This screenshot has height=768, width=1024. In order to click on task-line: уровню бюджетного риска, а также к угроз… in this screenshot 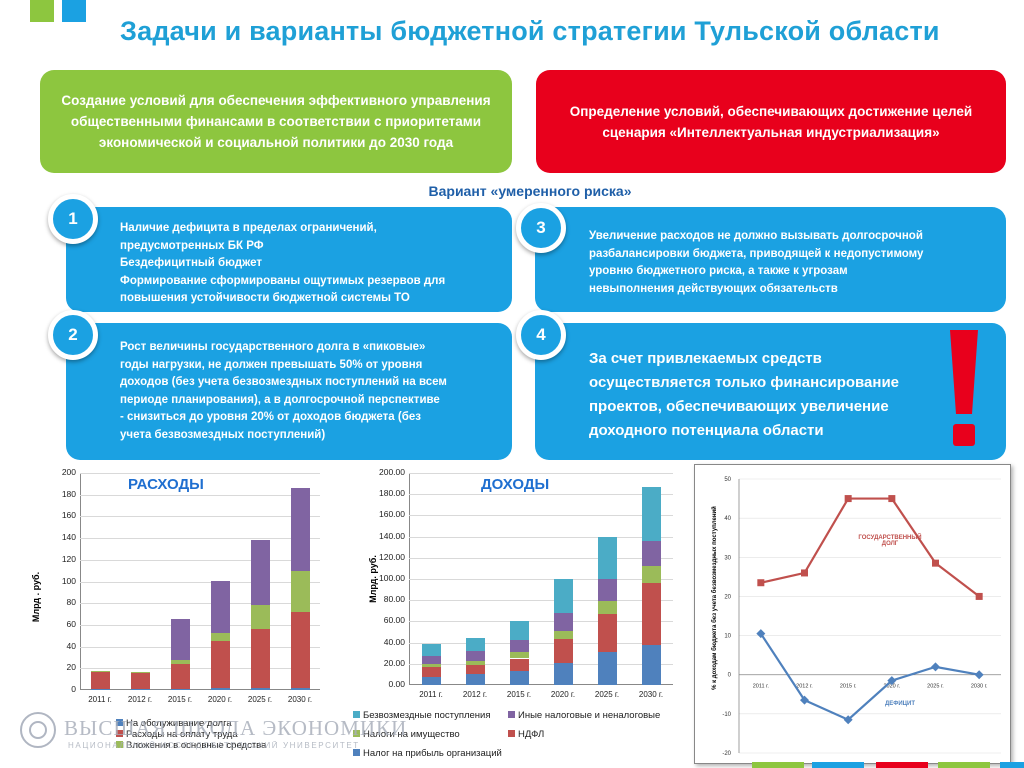, I will do `click(718, 271)`.